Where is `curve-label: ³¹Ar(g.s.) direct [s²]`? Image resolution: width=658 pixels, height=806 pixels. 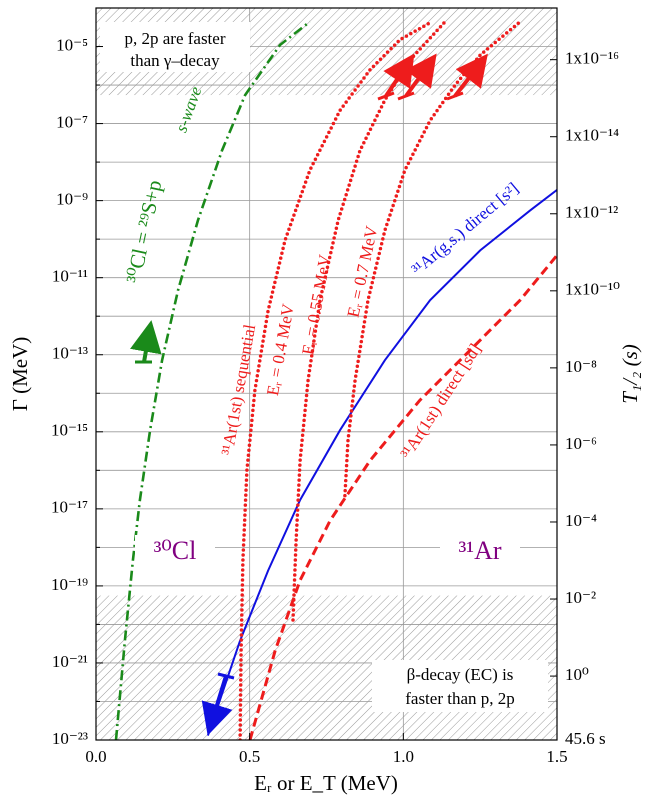 curve-label: ³¹Ar(g.s.) direct [s²] is located at coordinates (465, 229).